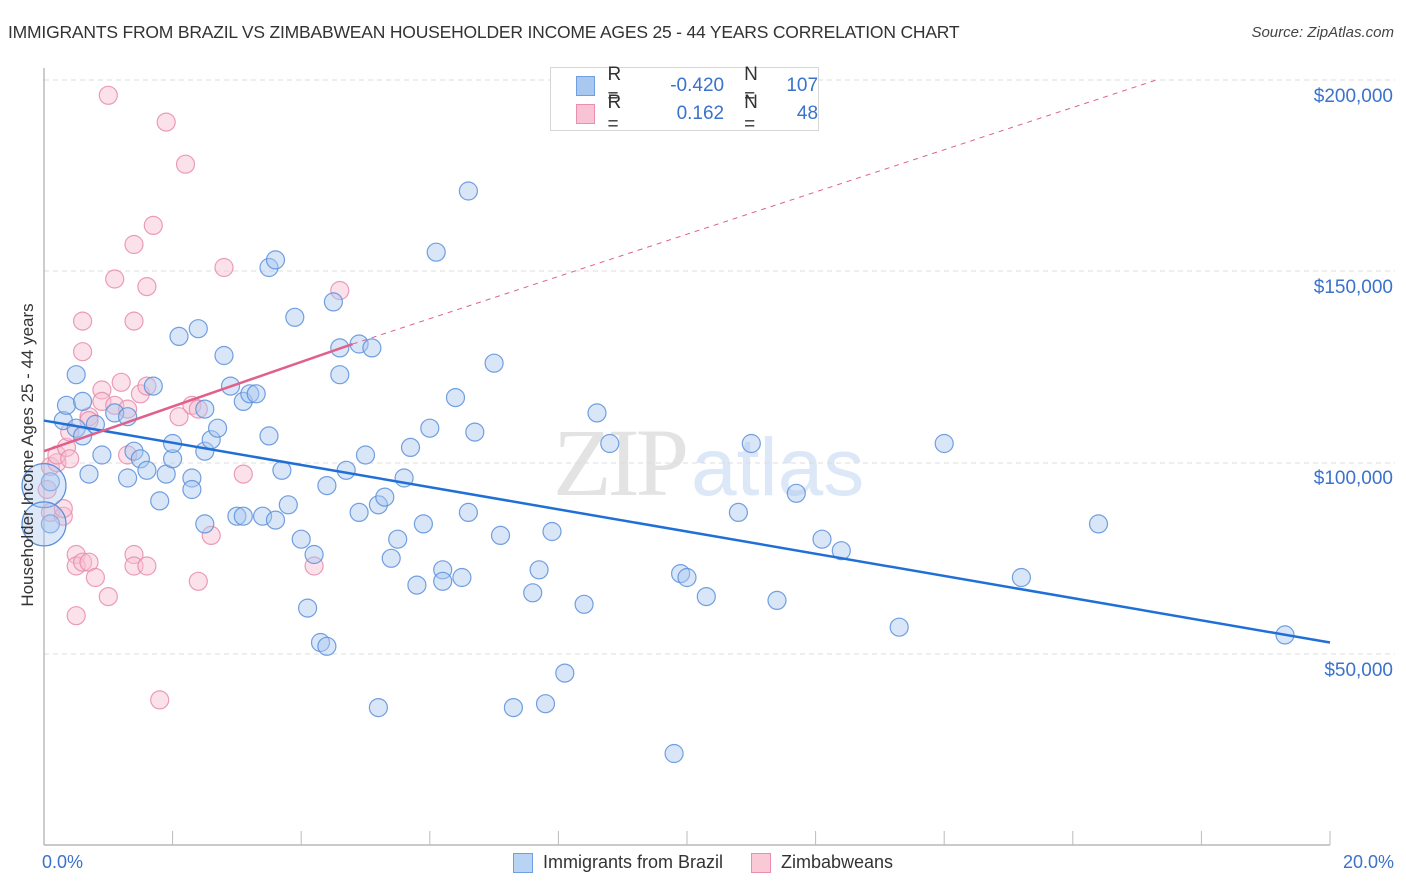 The height and width of the screenshot is (892, 1406). Describe the element at coordinates (1353, 96) in the screenshot. I see `y-tick-200000: $200,000` at that location.